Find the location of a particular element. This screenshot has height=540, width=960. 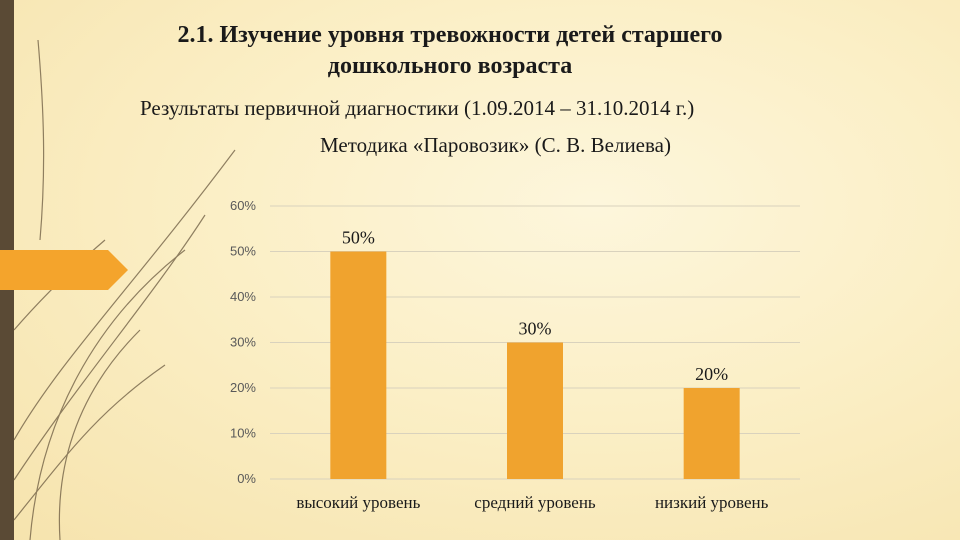

data-label: 20% is located at coordinates (711, 374).